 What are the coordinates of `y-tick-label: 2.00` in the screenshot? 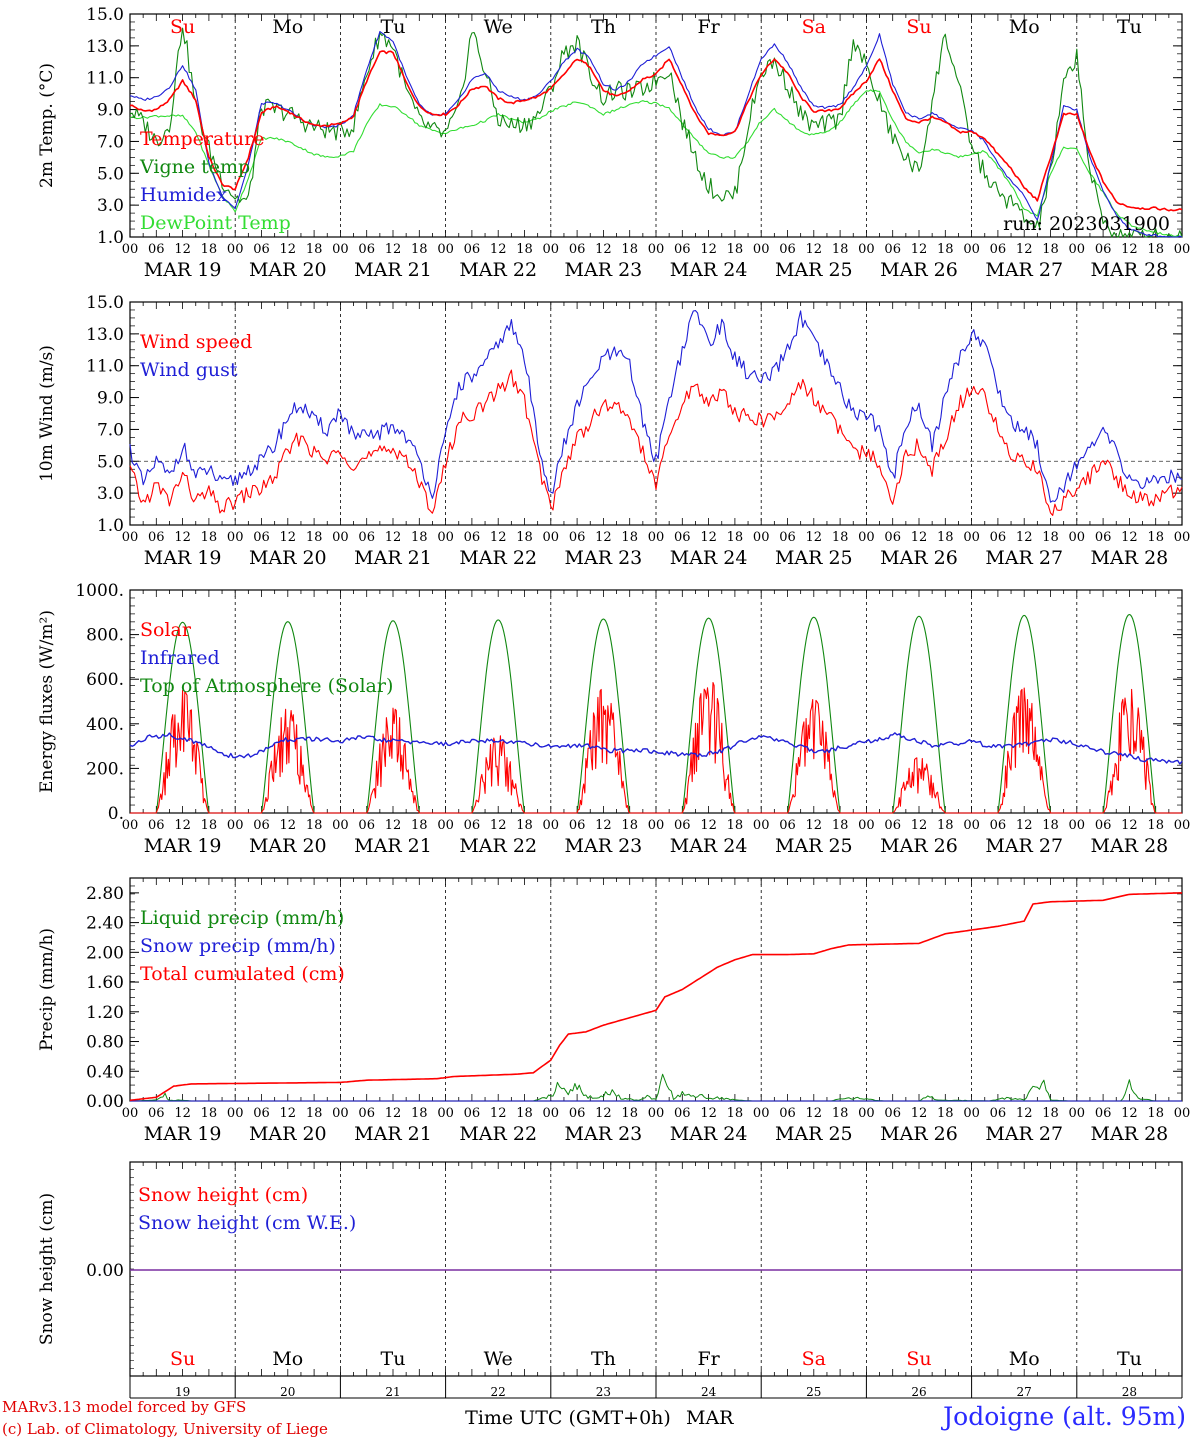 It's located at (105, 953).